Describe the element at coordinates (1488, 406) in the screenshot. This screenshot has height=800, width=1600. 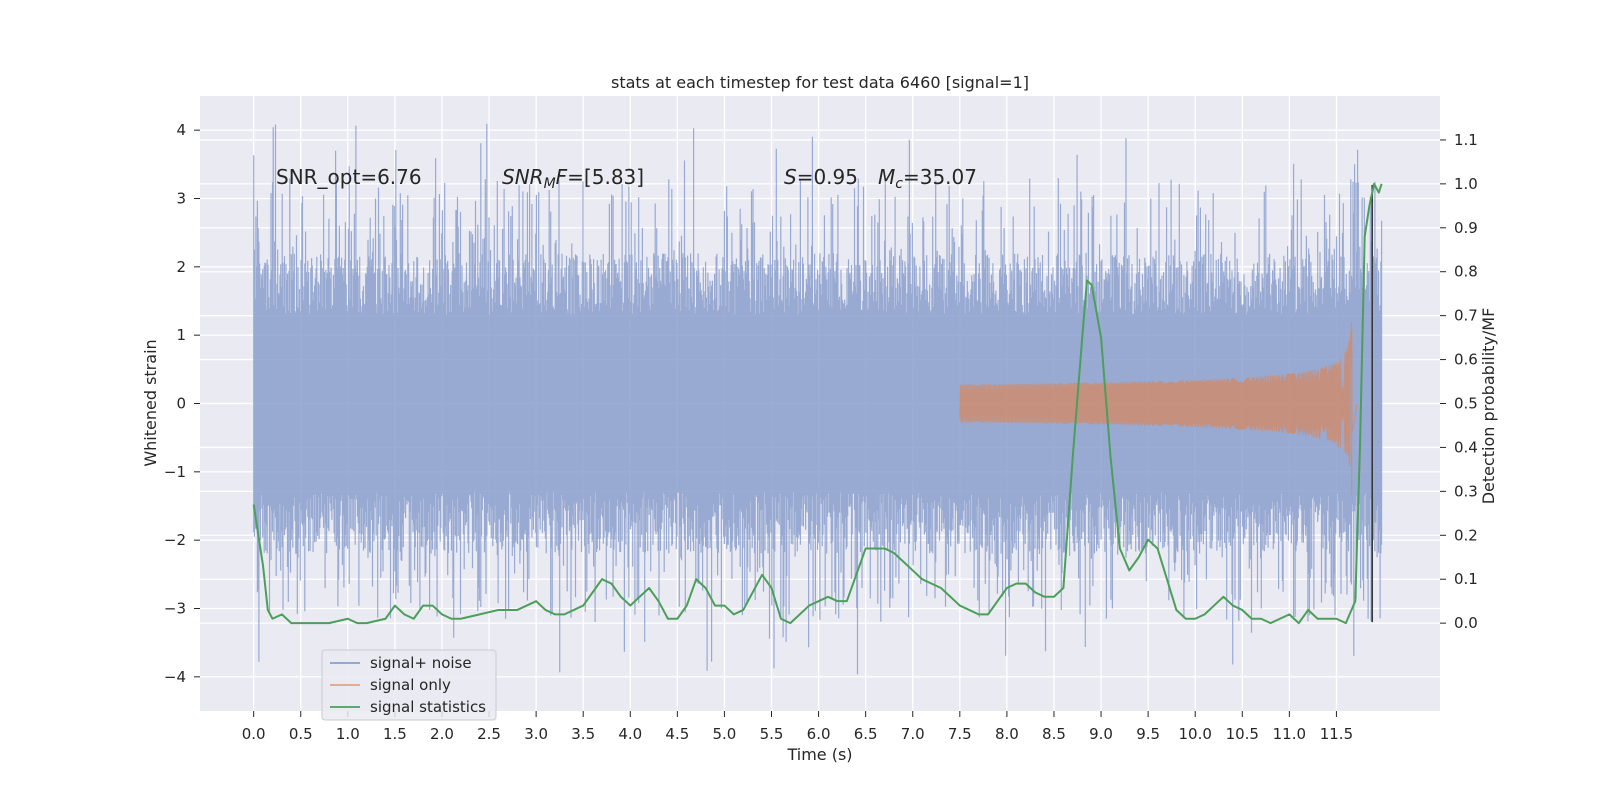
I see `y-right-axis-label: Detection probability/MF` at that location.